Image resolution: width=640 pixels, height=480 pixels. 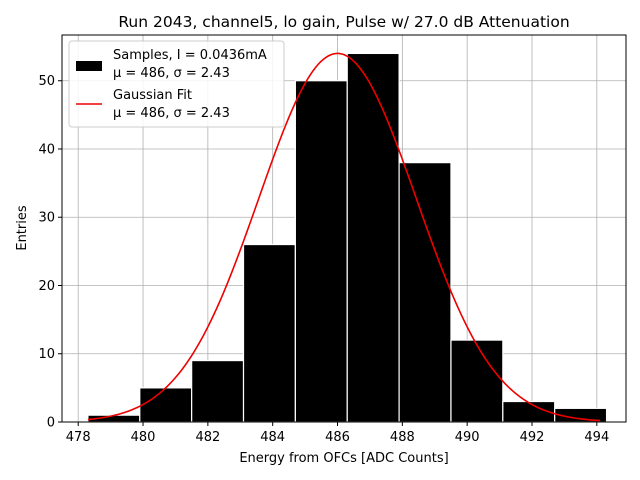 What do you see at coordinates (46, 149) in the screenshot?
I see `y-tick-label: 40` at bounding box center [46, 149].